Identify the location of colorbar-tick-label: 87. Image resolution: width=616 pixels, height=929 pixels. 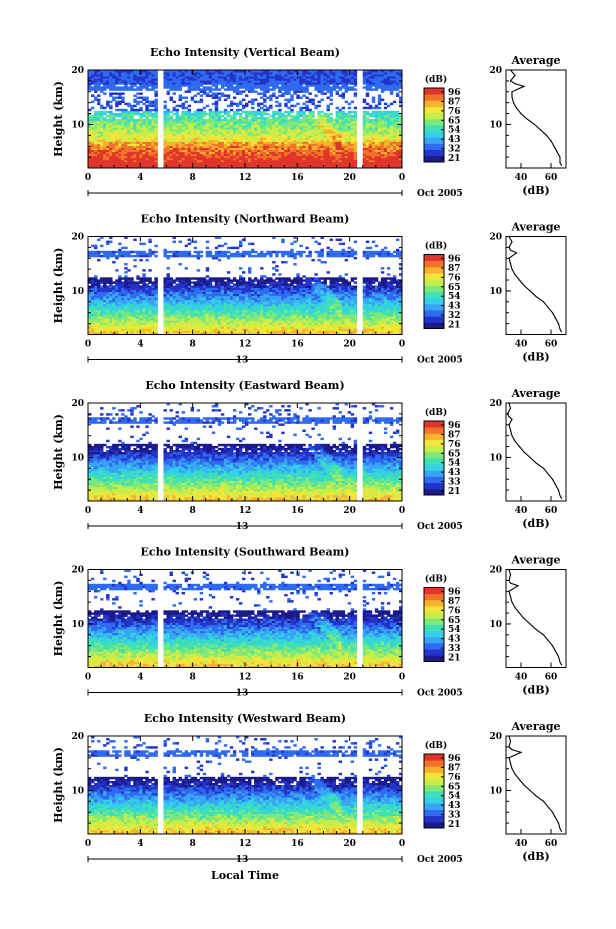
(454, 602).